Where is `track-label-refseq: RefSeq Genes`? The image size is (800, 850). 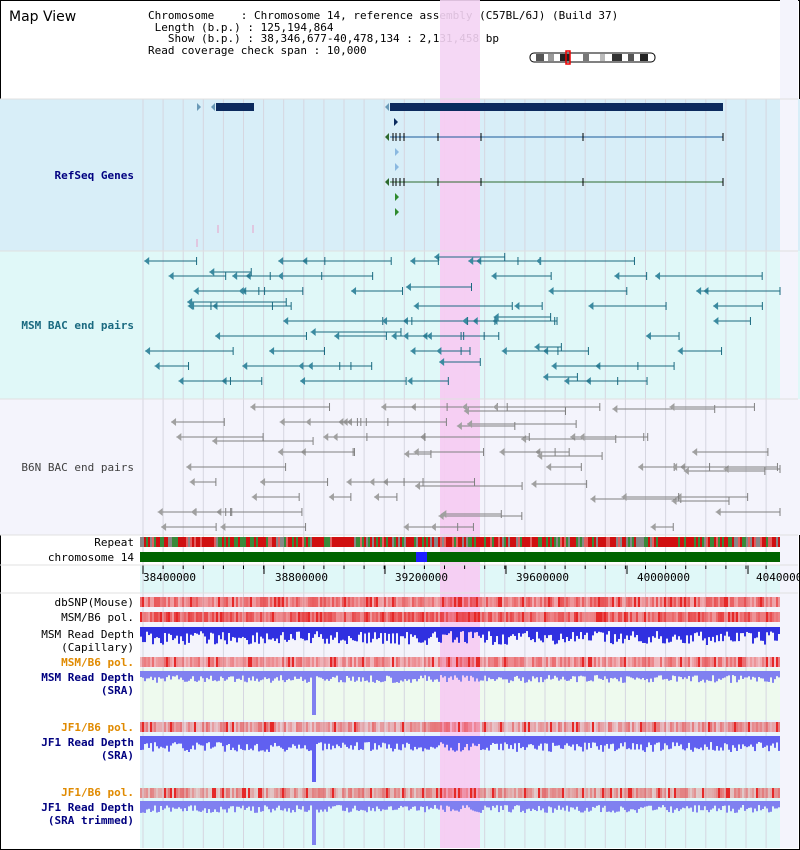
track-label-refseq: RefSeq Genes is located at coordinates (94, 175).